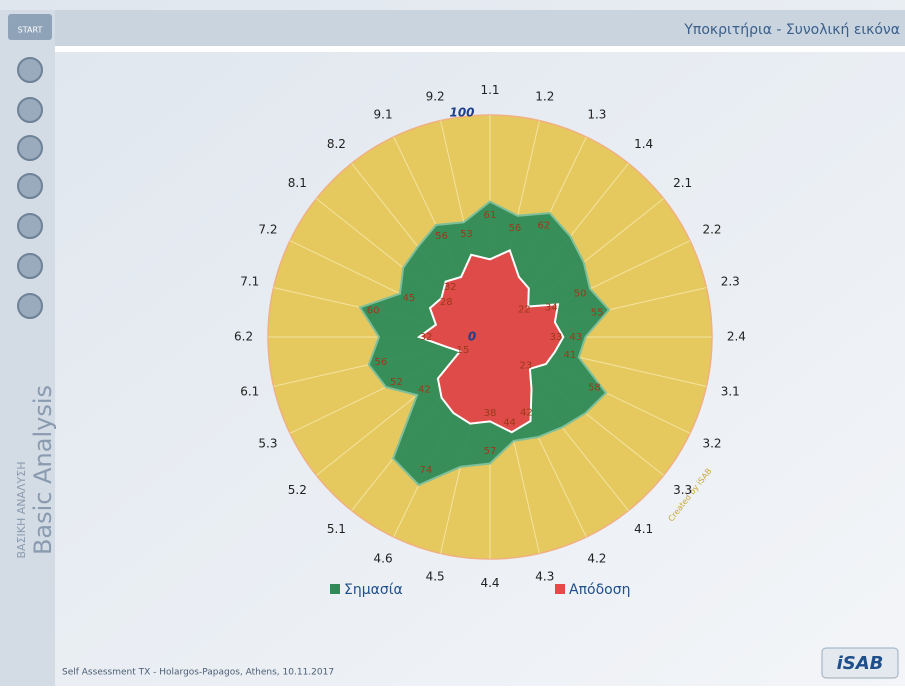  Describe the element at coordinates (569, 355) in the screenshot. I see `data-label: 41` at that location.